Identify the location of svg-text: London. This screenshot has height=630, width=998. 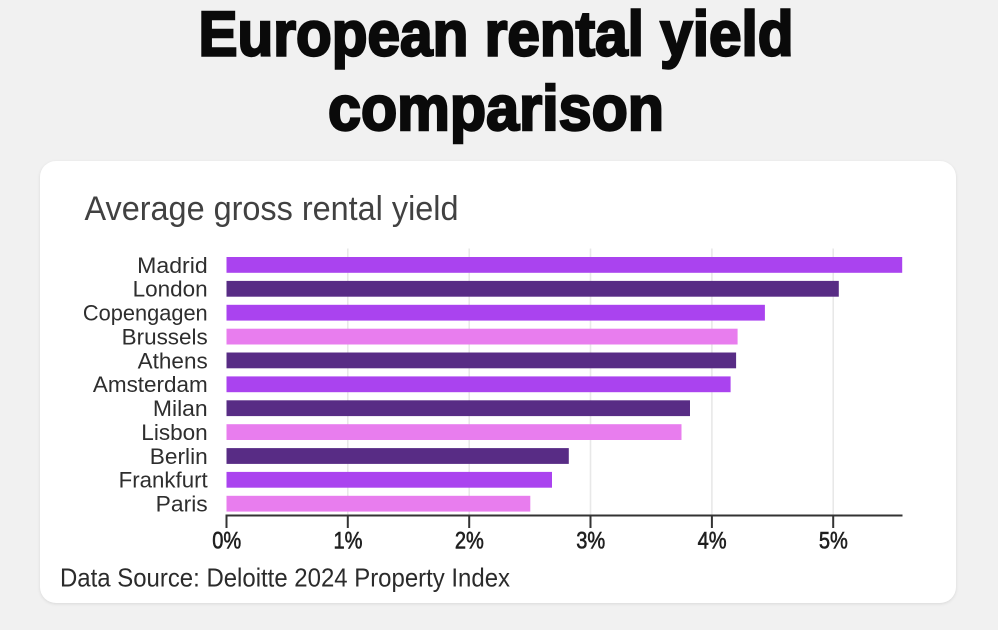
(170, 289).